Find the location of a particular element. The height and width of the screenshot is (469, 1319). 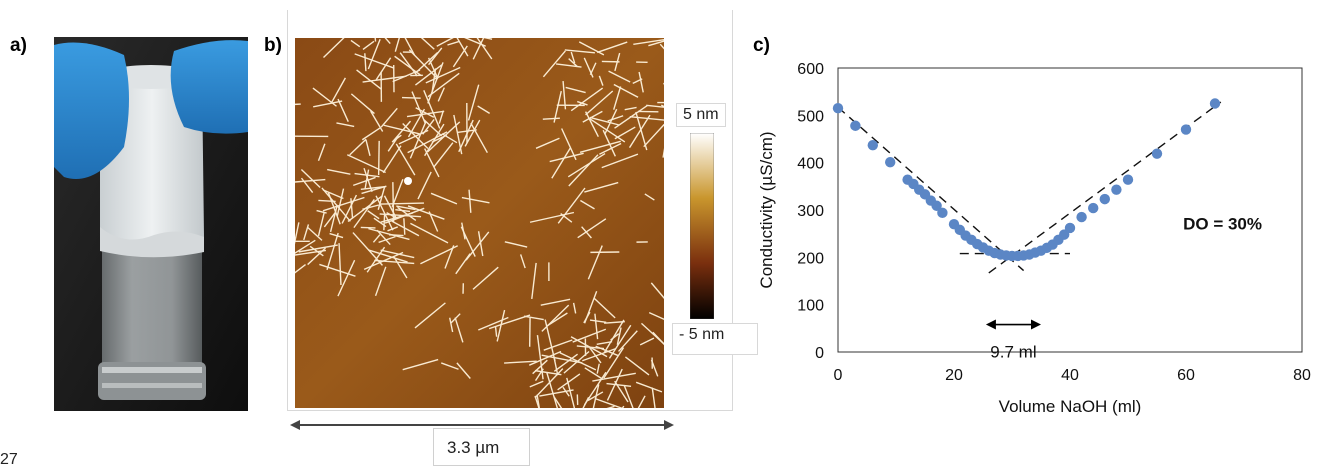

width-arrow-left-head is located at coordinates (991, 325).